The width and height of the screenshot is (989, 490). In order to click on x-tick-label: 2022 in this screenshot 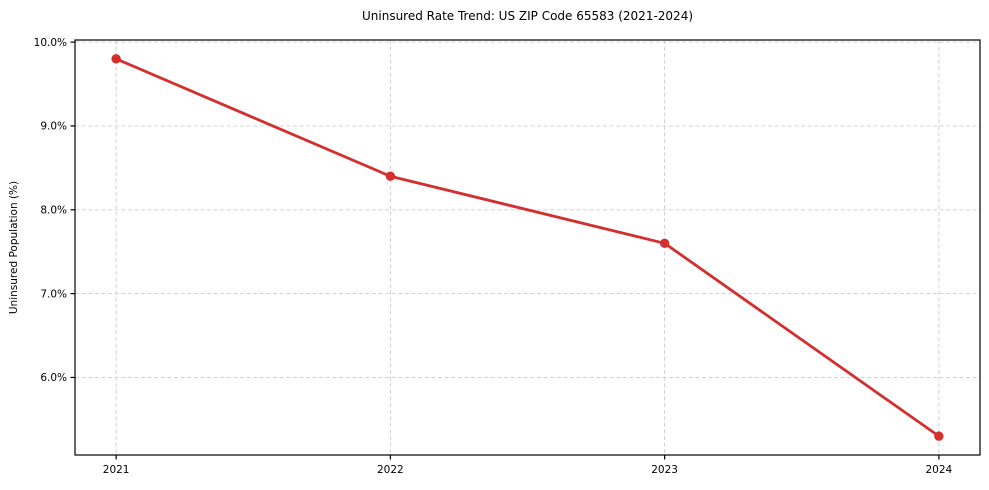, I will do `click(390, 470)`.